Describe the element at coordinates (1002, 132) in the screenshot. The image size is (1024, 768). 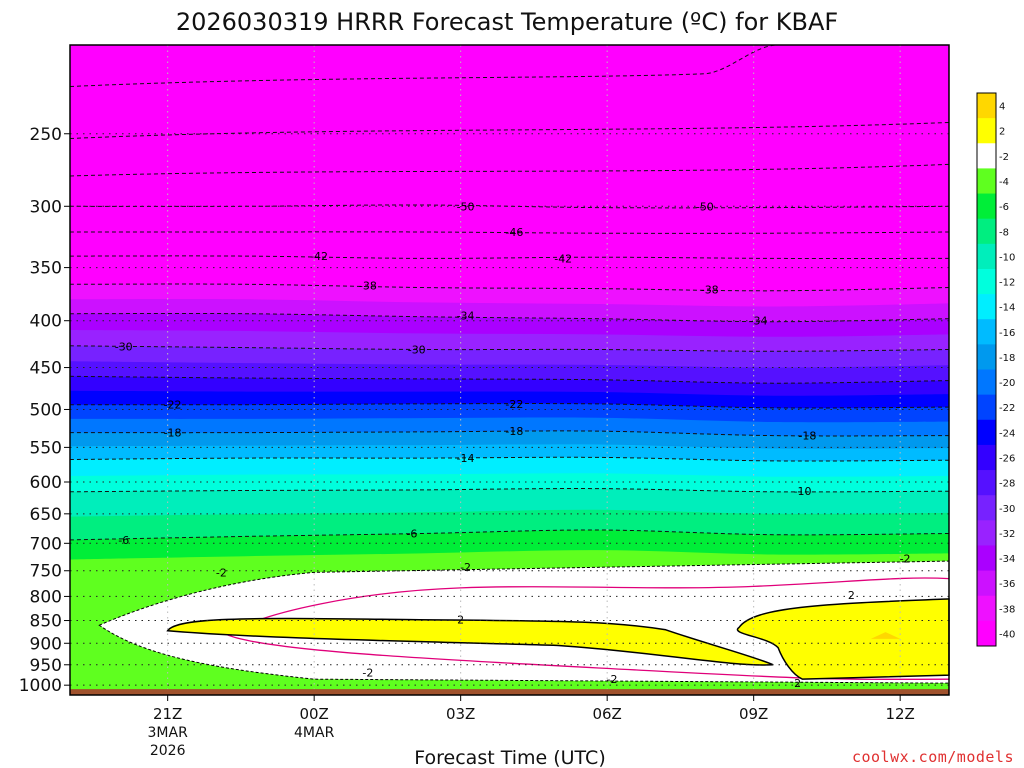
I see `colorbar-label: 2` at that location.